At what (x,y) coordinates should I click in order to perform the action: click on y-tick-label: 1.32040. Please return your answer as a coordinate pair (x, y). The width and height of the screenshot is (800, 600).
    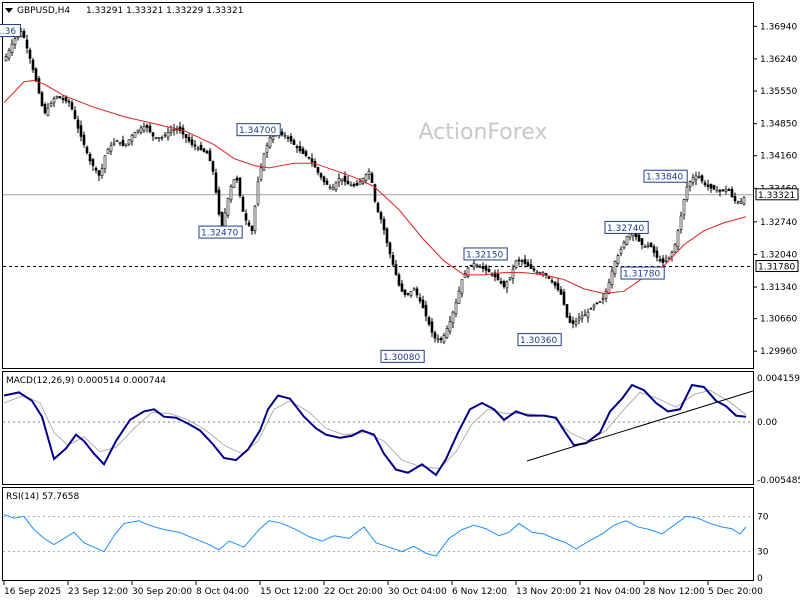
    Looking at the image, I should click on (778, 255).